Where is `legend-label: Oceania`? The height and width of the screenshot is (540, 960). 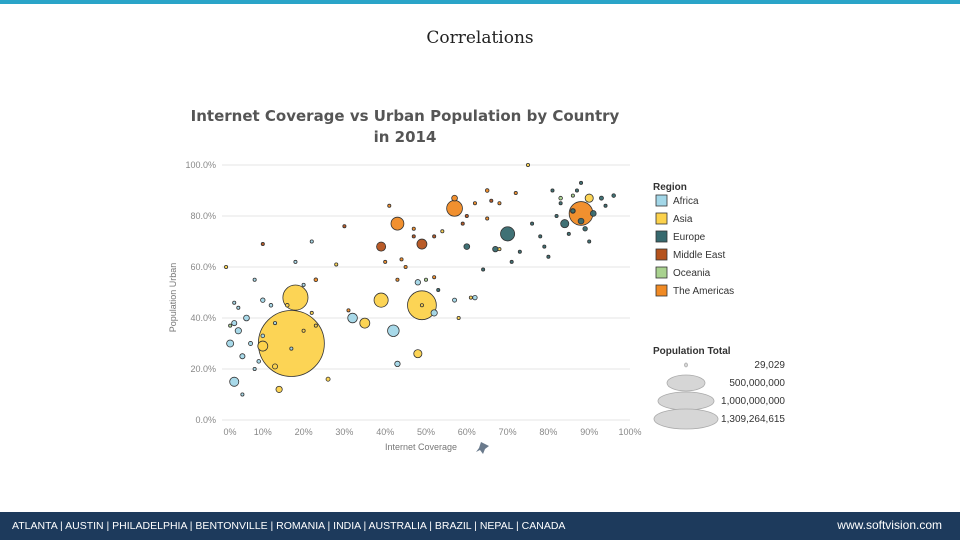
legend-label: Oceania is located at coordinates (692, 273).